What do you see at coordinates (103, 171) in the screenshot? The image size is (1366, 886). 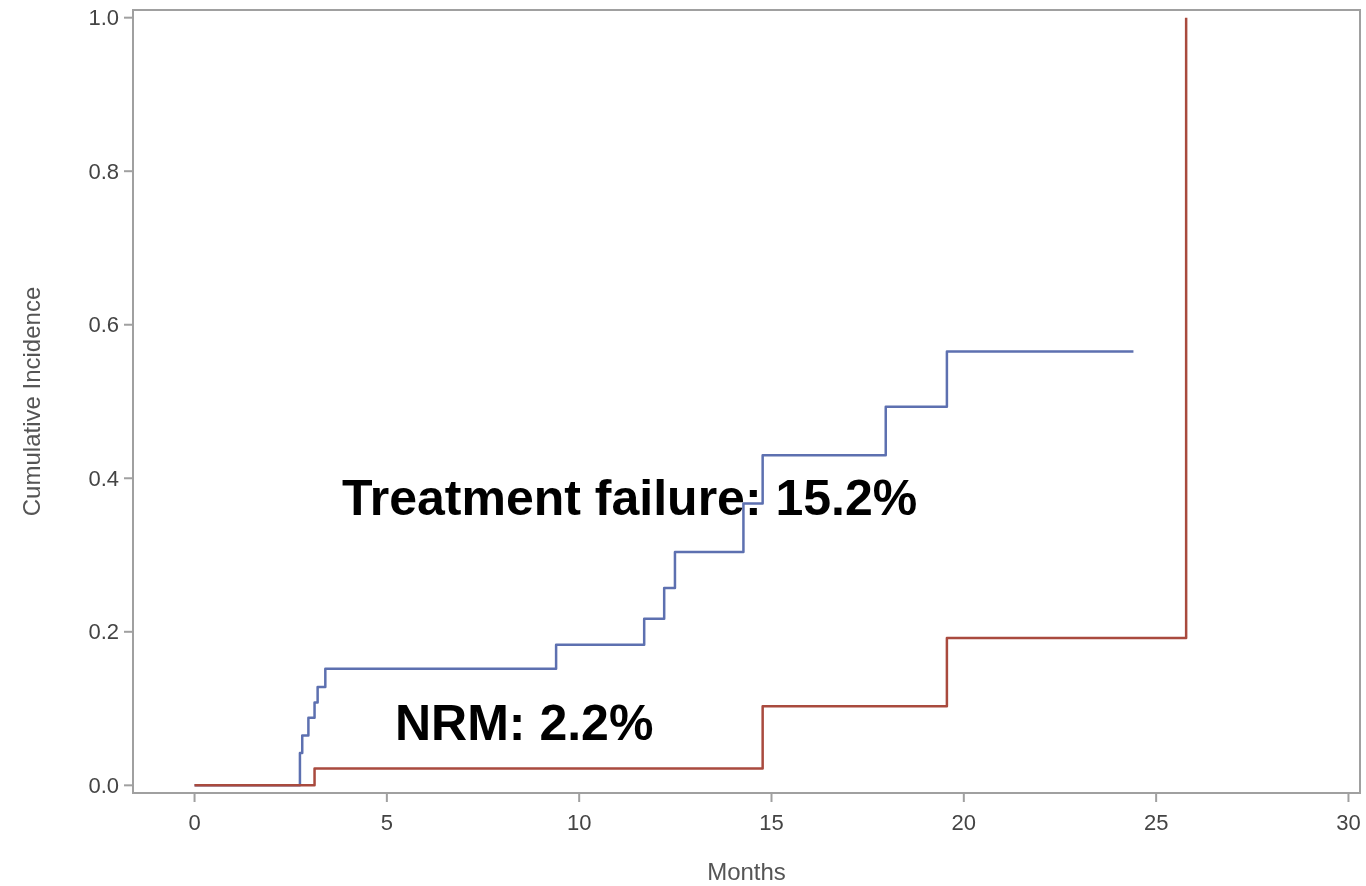 I see `y-tick-label: 0.8` at bounding box center [103, 171].